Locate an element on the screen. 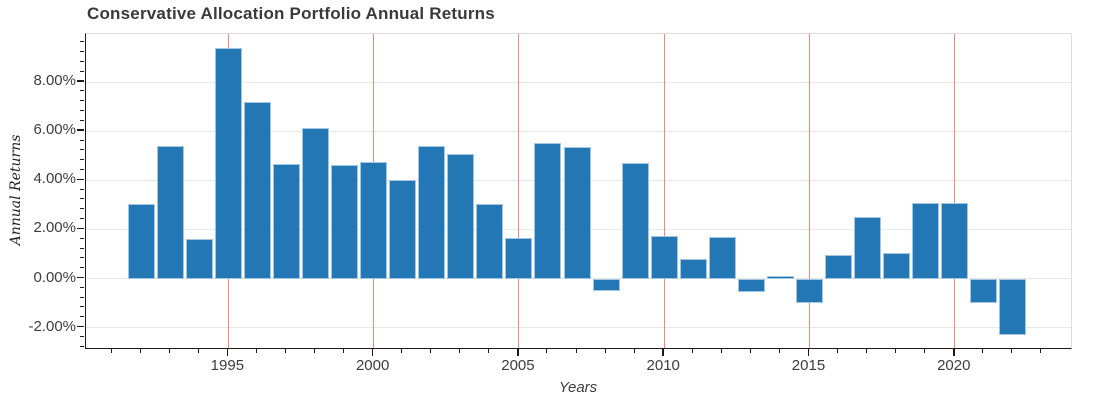 The height and width of the screenshot is (400, 1100). bar-2019 is located at coordinates (926, 240).